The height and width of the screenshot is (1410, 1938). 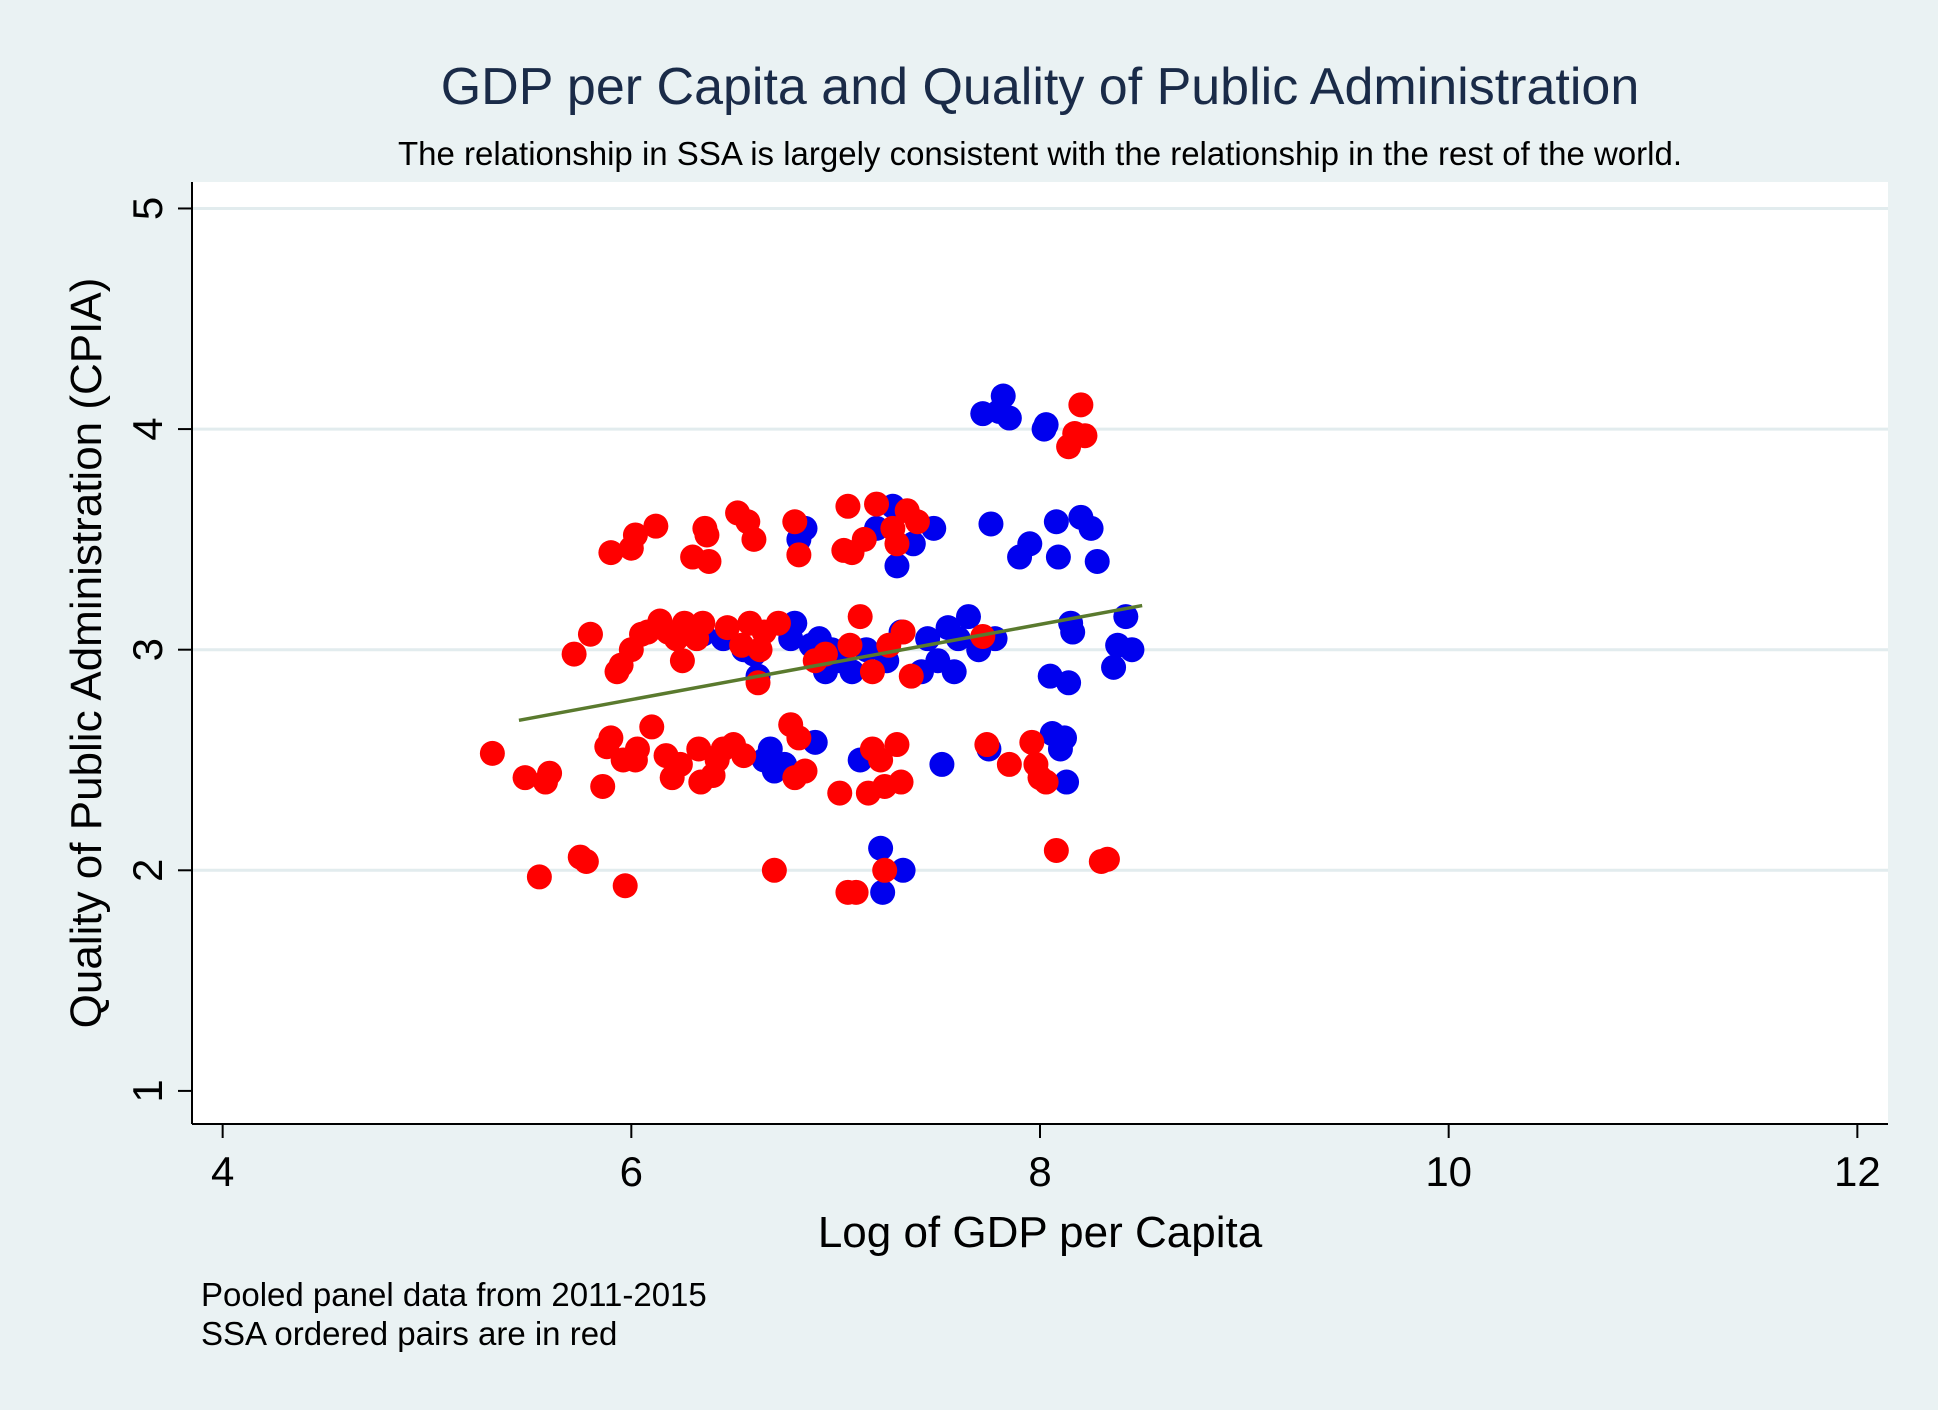 What do you see at coordinates (147, 870) in the screenshot?
I see `y-tick-label: 2` at bounding box center [147, 870].